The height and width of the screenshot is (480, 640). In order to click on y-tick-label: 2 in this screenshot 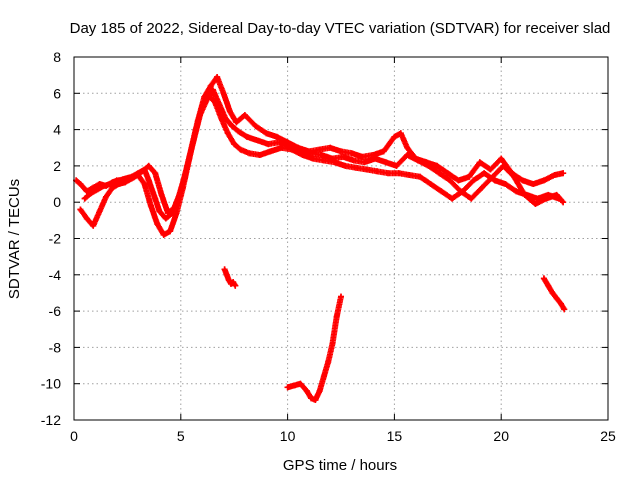, I will do `click(57, 166)`.